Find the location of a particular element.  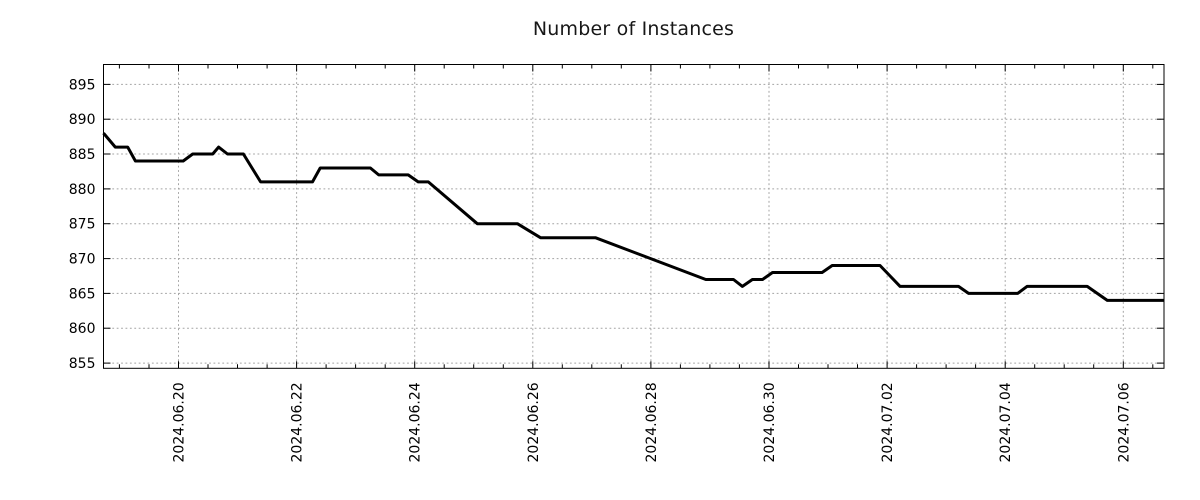

y-tick-label: 890 is located at coordinates (82, 120).